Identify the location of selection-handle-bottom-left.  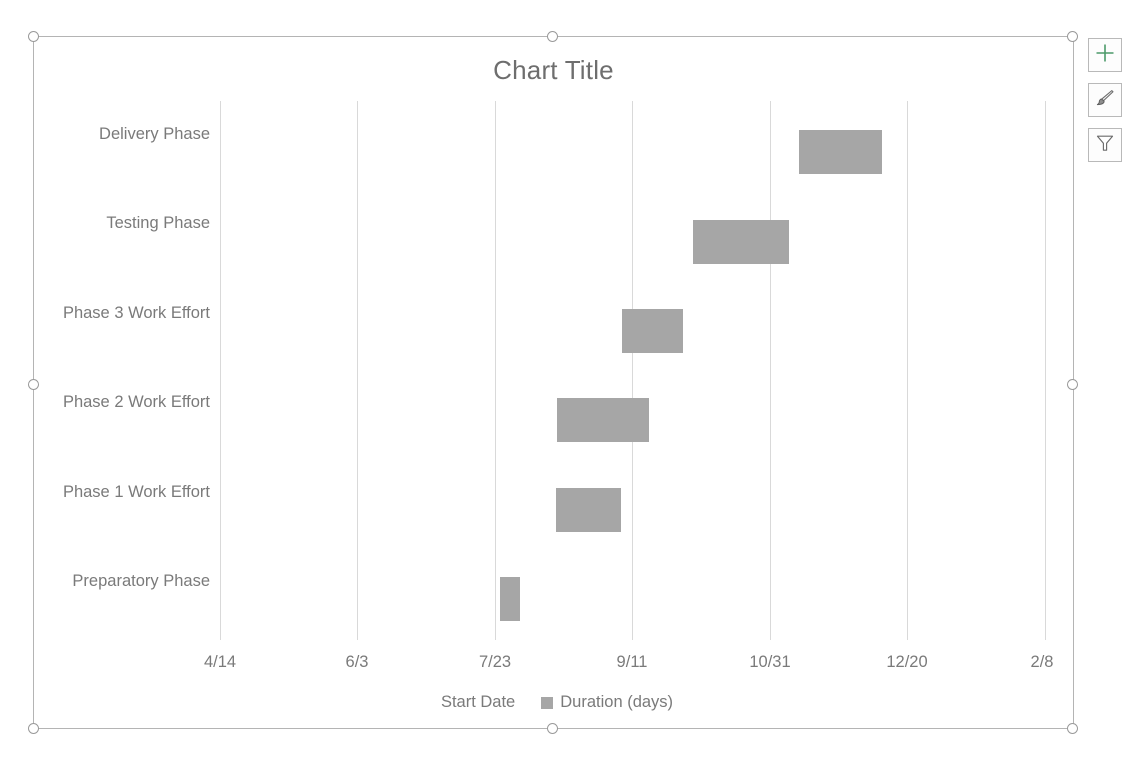
(33, 728).